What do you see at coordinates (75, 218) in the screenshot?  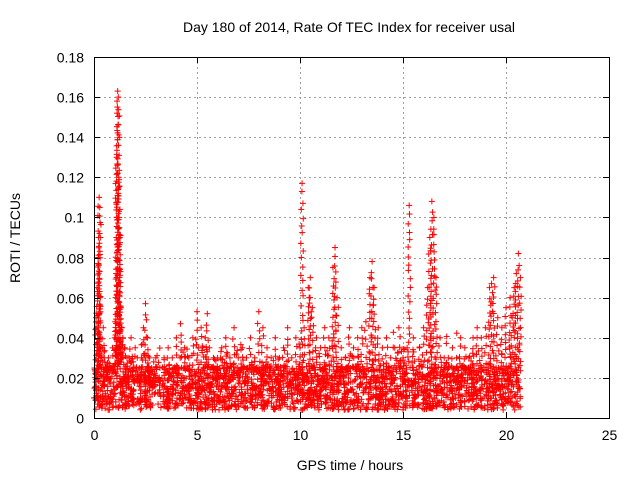 I see `y-tick-label: 0.1` at bounding box center [75, 218].